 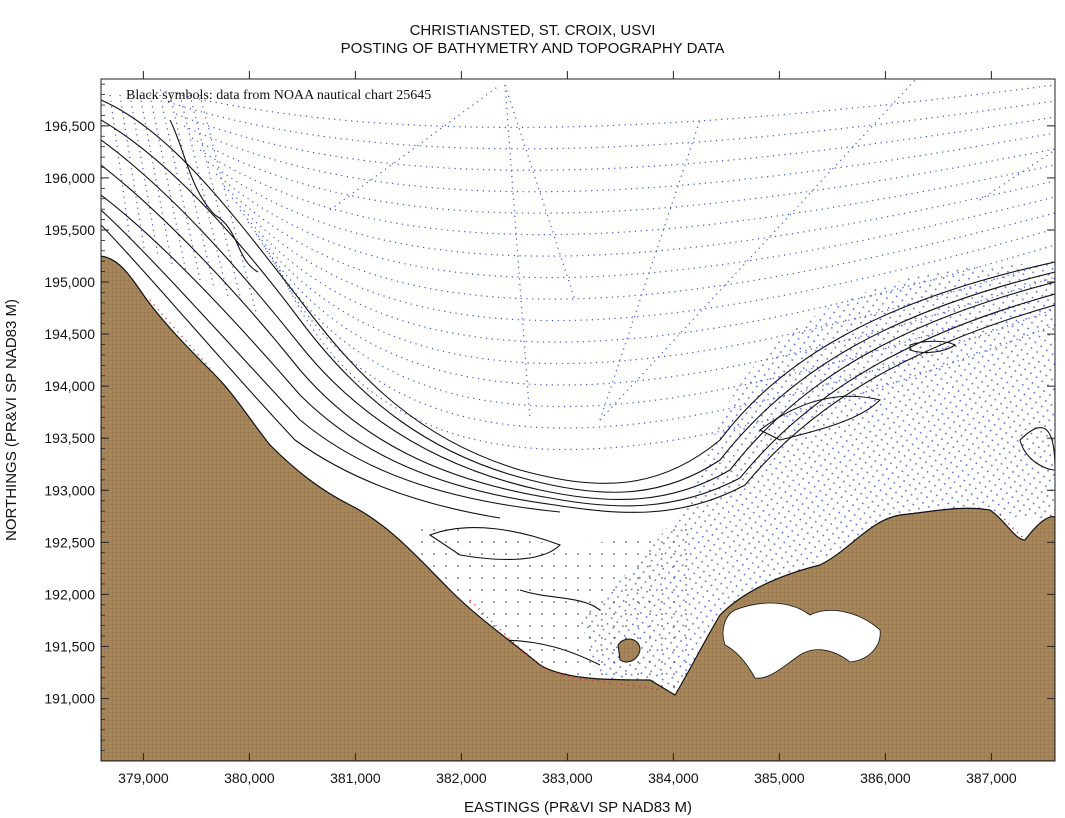 What do you see at coordinates (69, 438) in the screenshot?
I see `y-tick-label: 193,500` at bounding box center [69, 438].